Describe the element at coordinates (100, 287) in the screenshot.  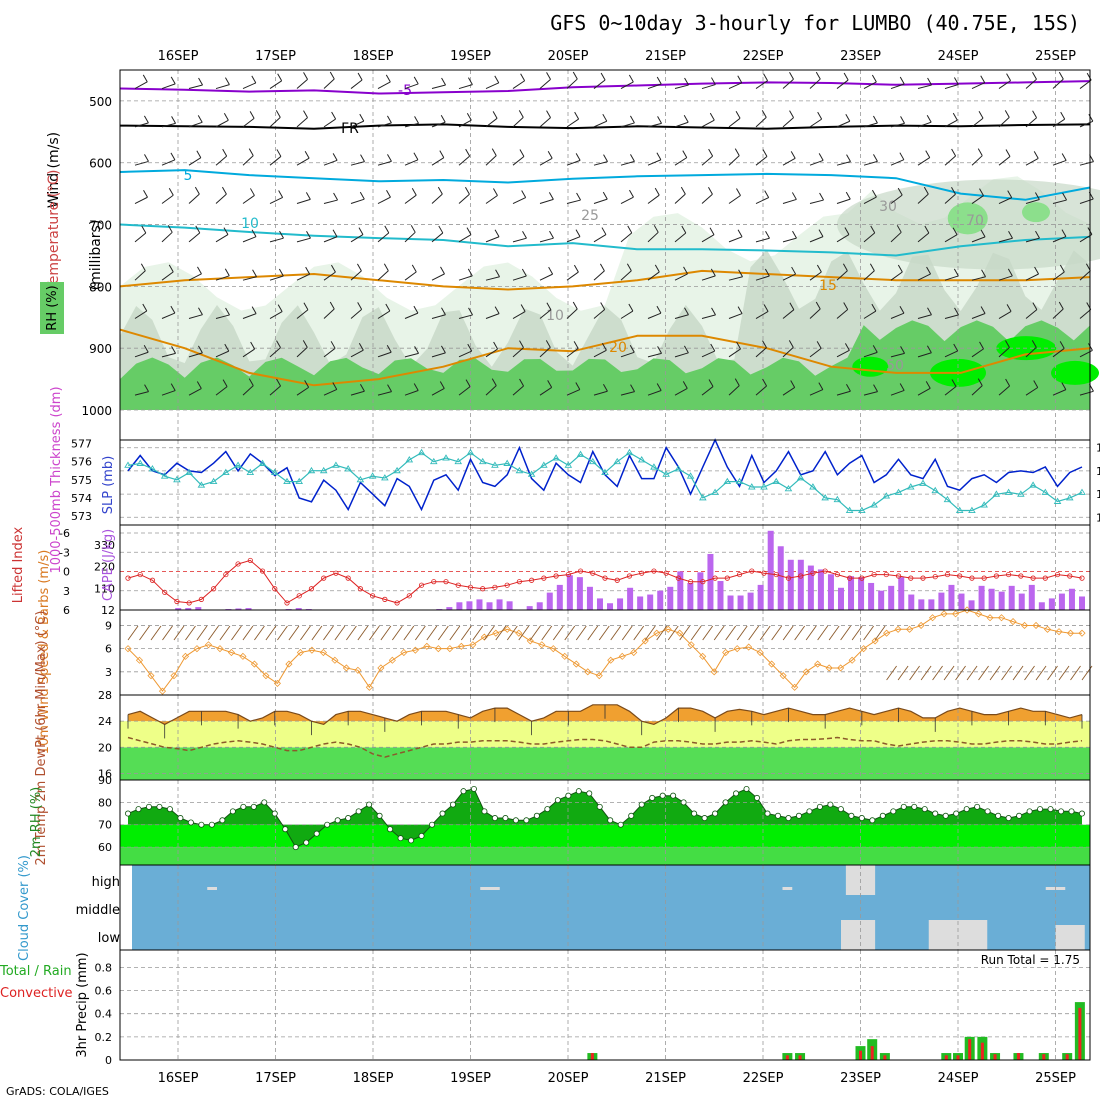
I see `pressure-tick-label: 800` at that location.